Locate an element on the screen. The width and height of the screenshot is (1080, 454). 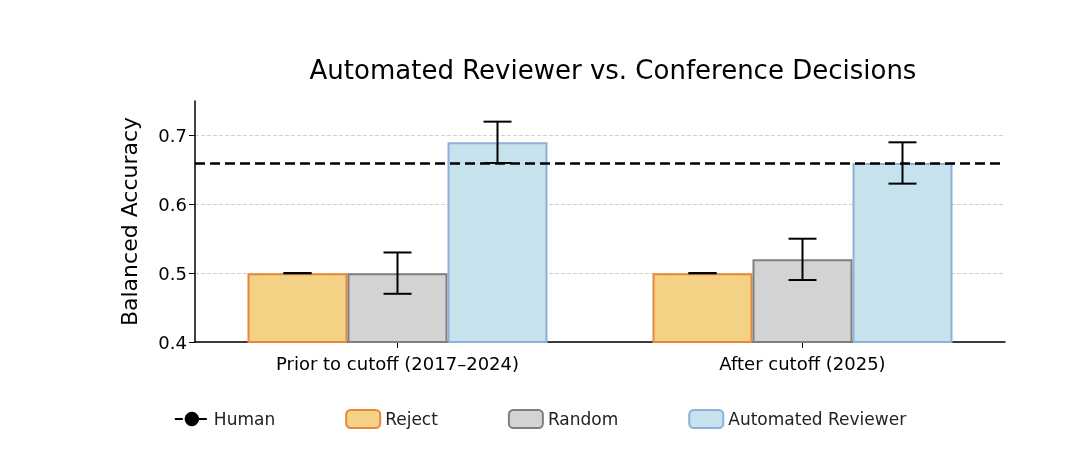
legend-label: Reject is located at coordinates (412, 419).